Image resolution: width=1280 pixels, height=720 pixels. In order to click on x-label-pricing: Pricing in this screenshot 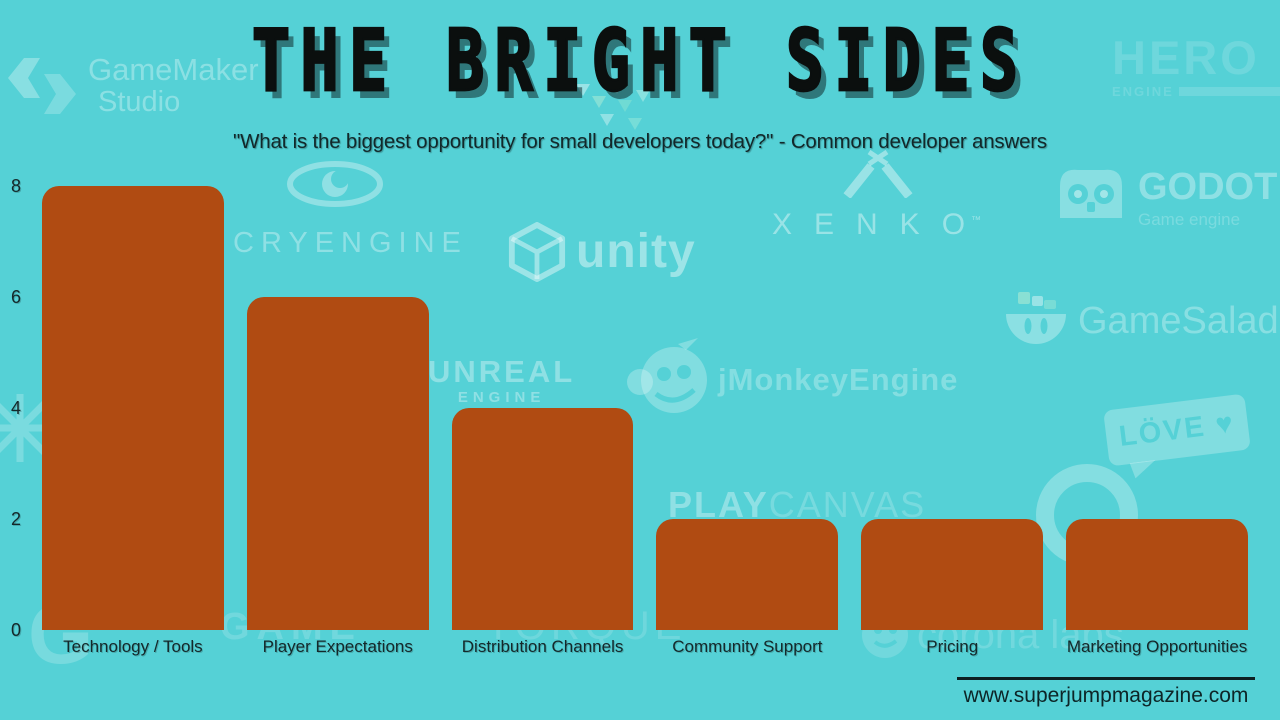, I will do `click(952, 646)`.